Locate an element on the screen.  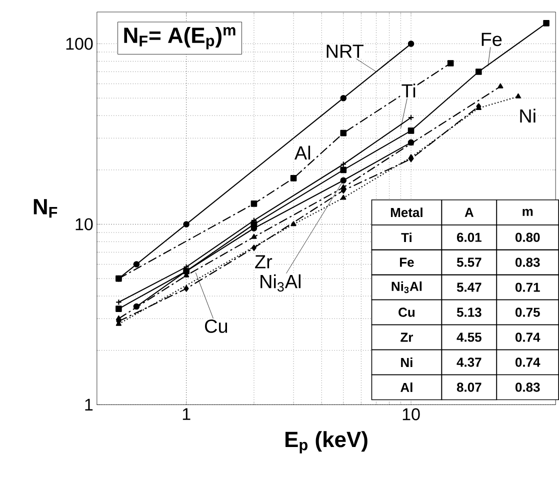
y-tick-label: 100 is located at coordinates (79, 44).